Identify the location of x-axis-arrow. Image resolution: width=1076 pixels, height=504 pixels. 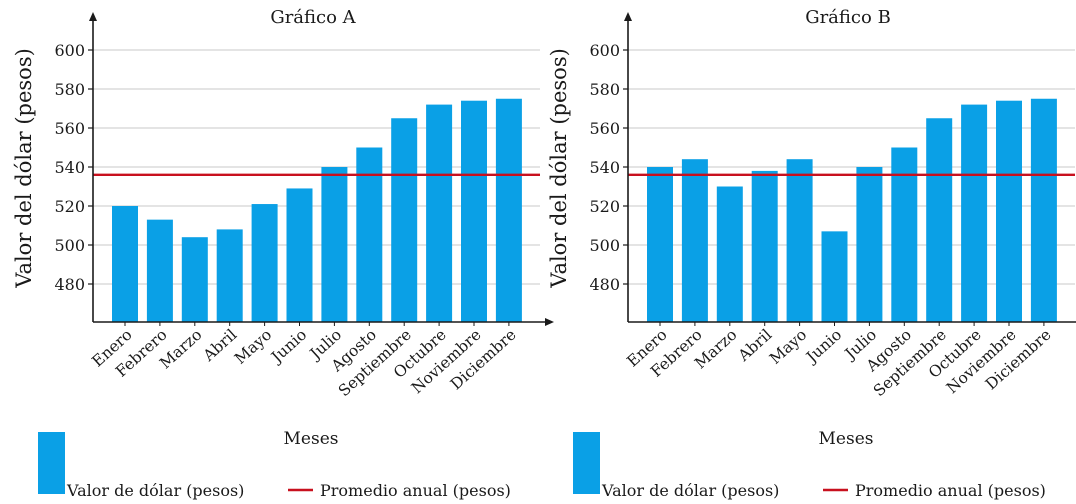
(549, 322).